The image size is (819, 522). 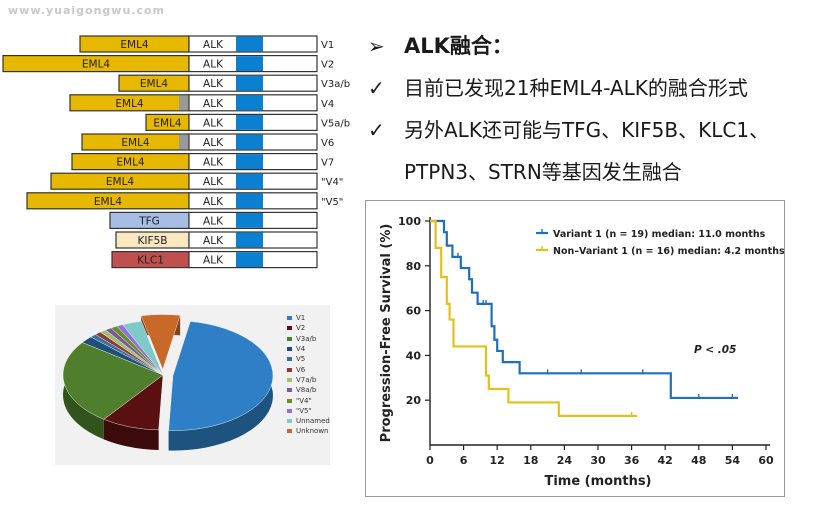 What do you see at coordinates (308, 431) in the screenshot?
I see `pie-legend-item: Unknown` at bounding box center [308, 431].